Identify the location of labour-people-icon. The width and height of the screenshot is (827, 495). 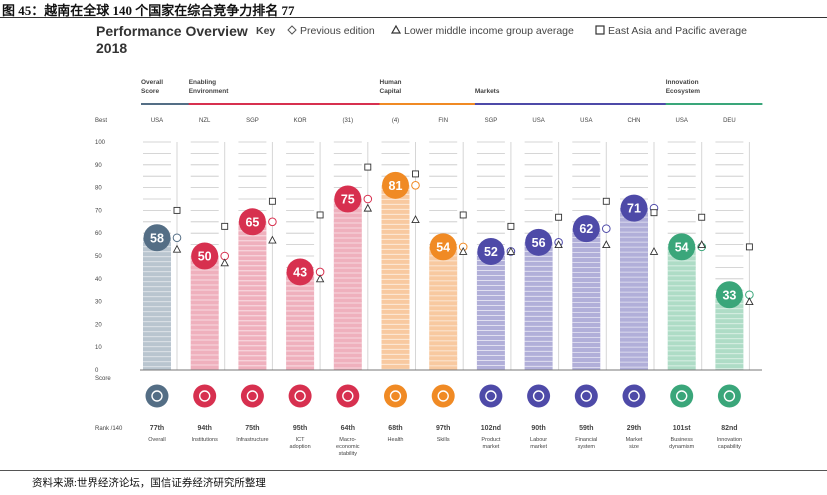
(539, 396).